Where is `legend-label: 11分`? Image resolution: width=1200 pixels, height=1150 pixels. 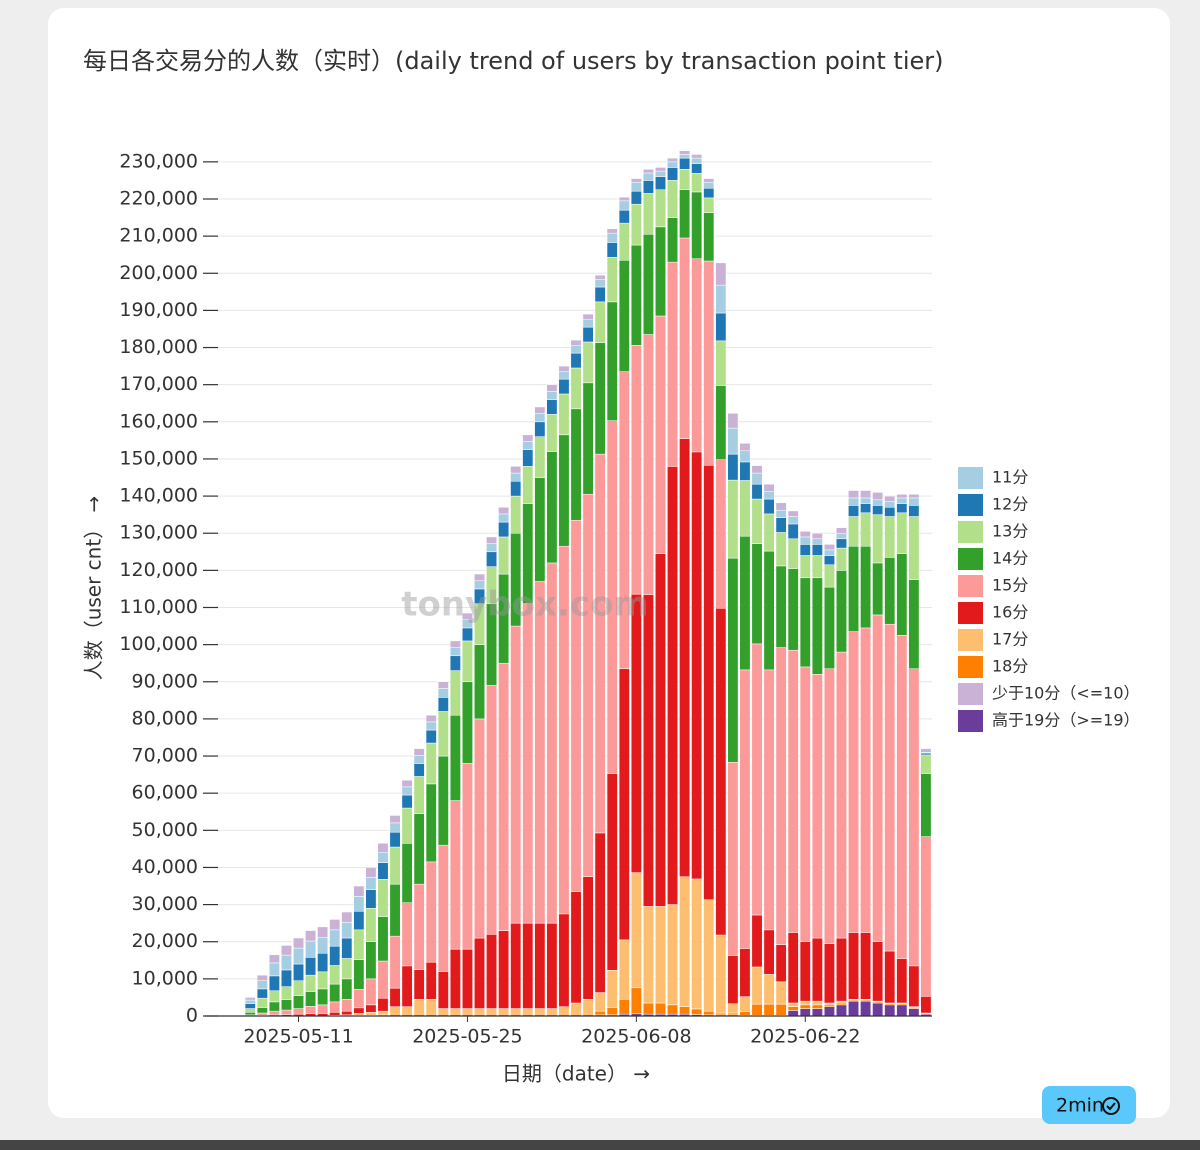
legend-label: 11分 is located at coordinates (1010, 477).